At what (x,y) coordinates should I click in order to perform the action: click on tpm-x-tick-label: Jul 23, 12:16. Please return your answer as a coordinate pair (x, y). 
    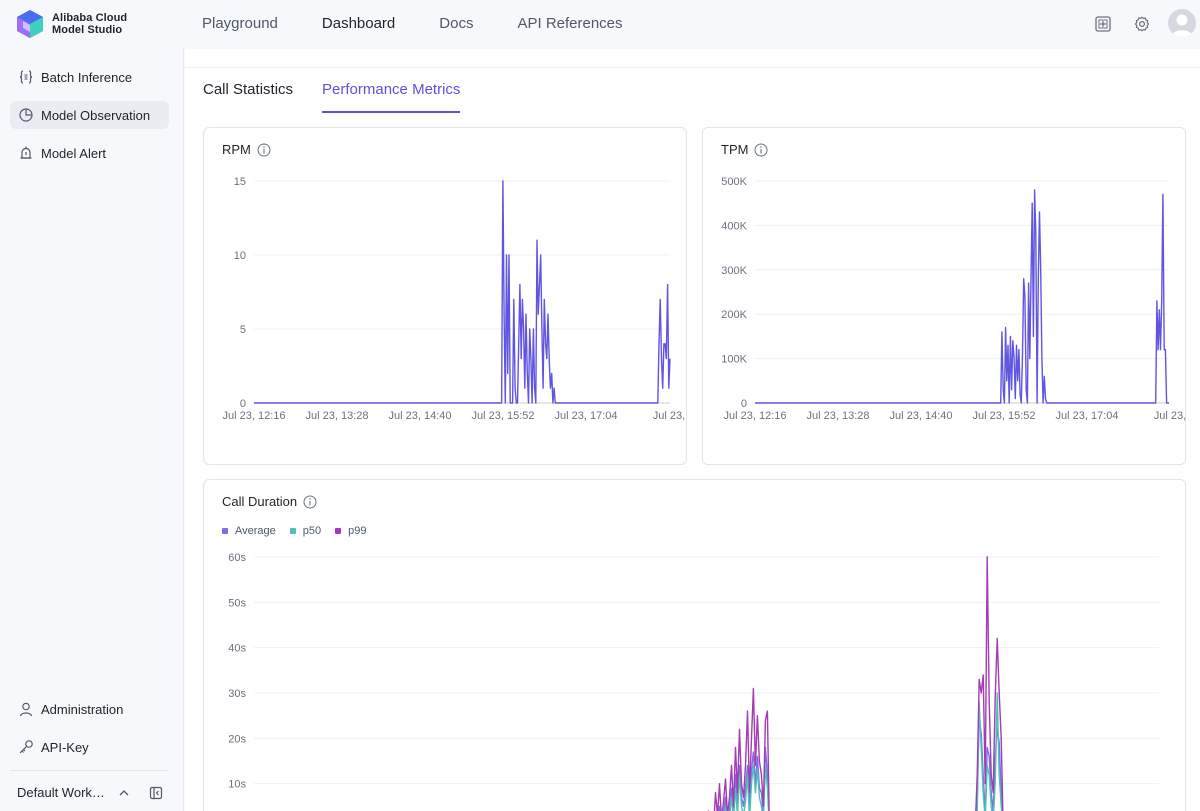
    Looking at the image, I should click on (755, 416).